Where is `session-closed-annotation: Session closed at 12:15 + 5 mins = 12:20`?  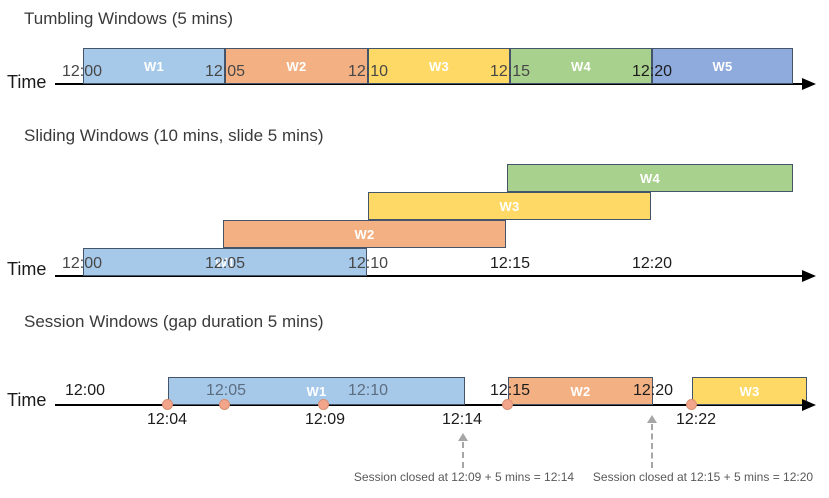 session-closed-annotation: Session closed at 12:15 + 5 mins = 12:20 is located at coordinates (703, 477).